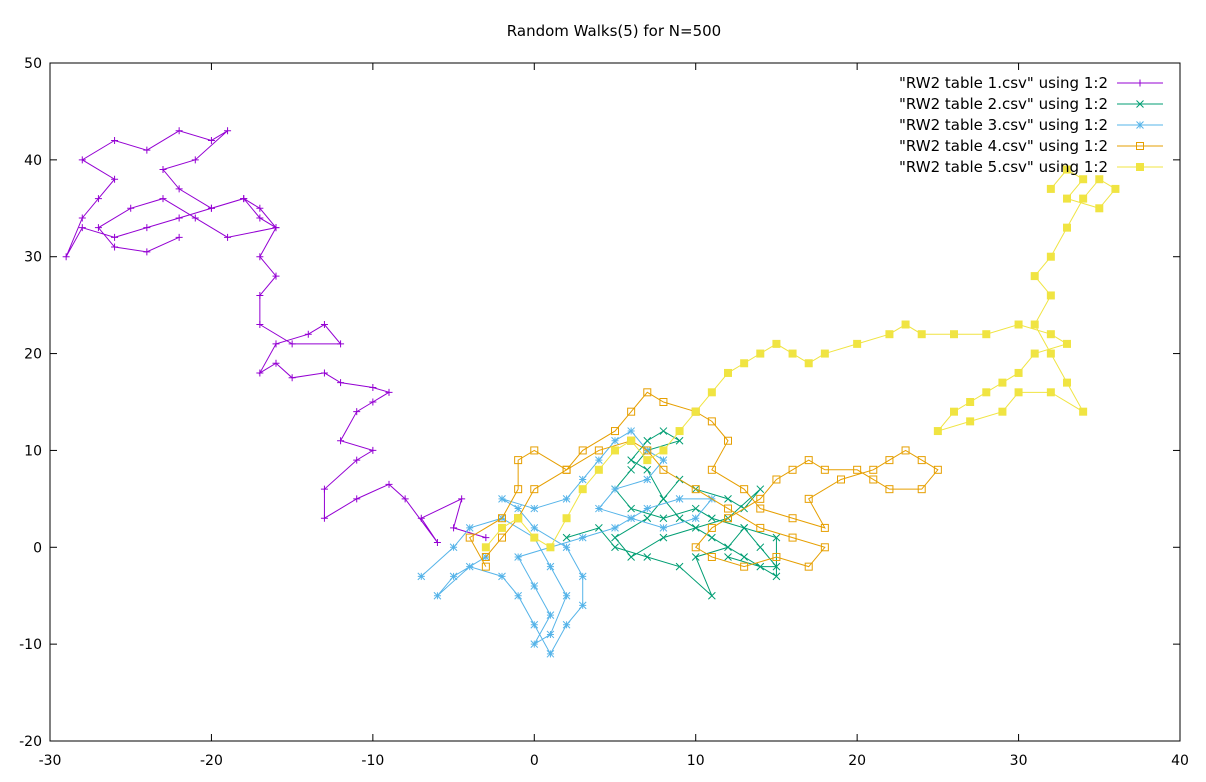 The width and height of the screenshot is (1206, 782). I want to click on y-tick-label: 30, so click(33, 258).